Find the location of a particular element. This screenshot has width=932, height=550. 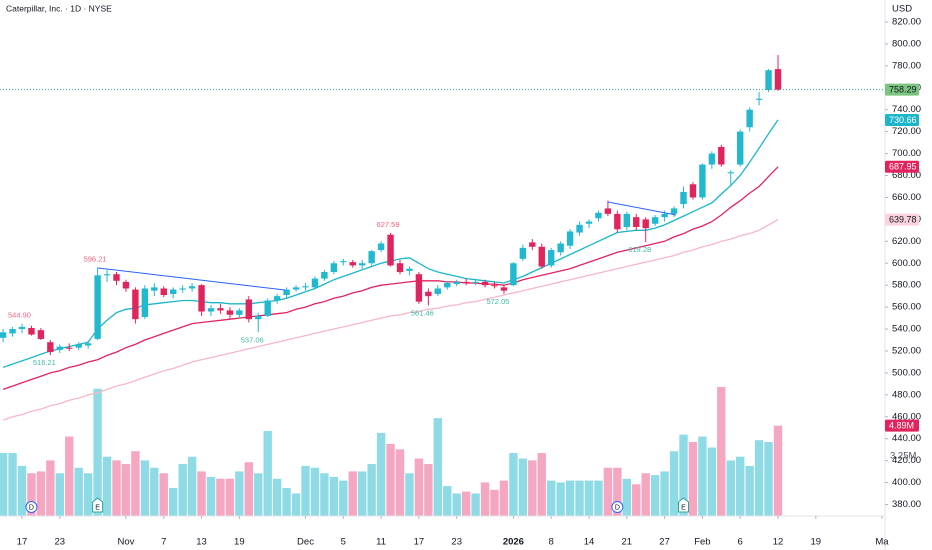

price-tag-label: 687.95 is located at coordinates (903, 167).